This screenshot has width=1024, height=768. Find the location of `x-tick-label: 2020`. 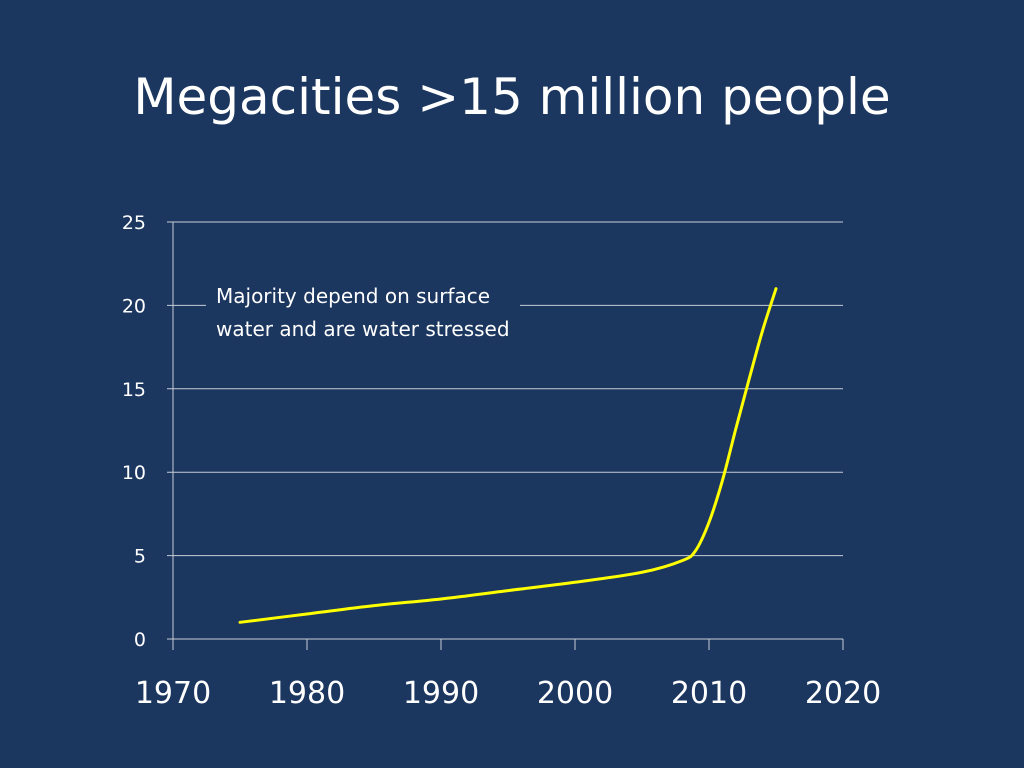

x-tick-label: 2020 is located at coordinates (843, 693).